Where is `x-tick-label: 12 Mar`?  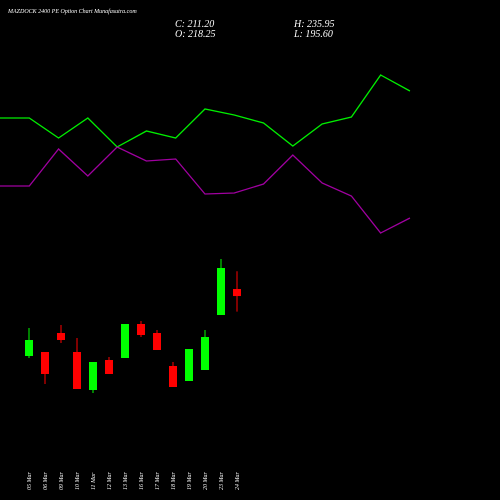 x-tick-label: 12 Mar is located at coordinates (110, 481).